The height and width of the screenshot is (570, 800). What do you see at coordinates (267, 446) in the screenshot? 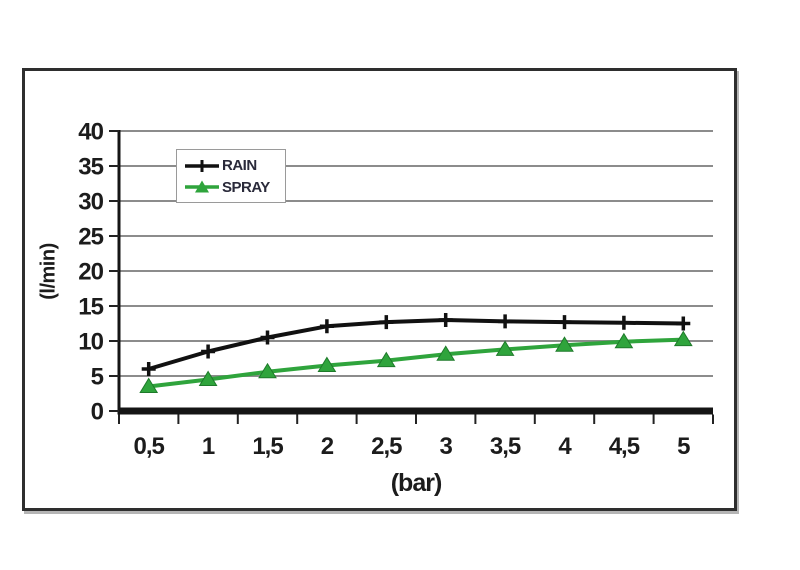
I see `x-tick-label: 1,5` at bounding box center [267, 446].